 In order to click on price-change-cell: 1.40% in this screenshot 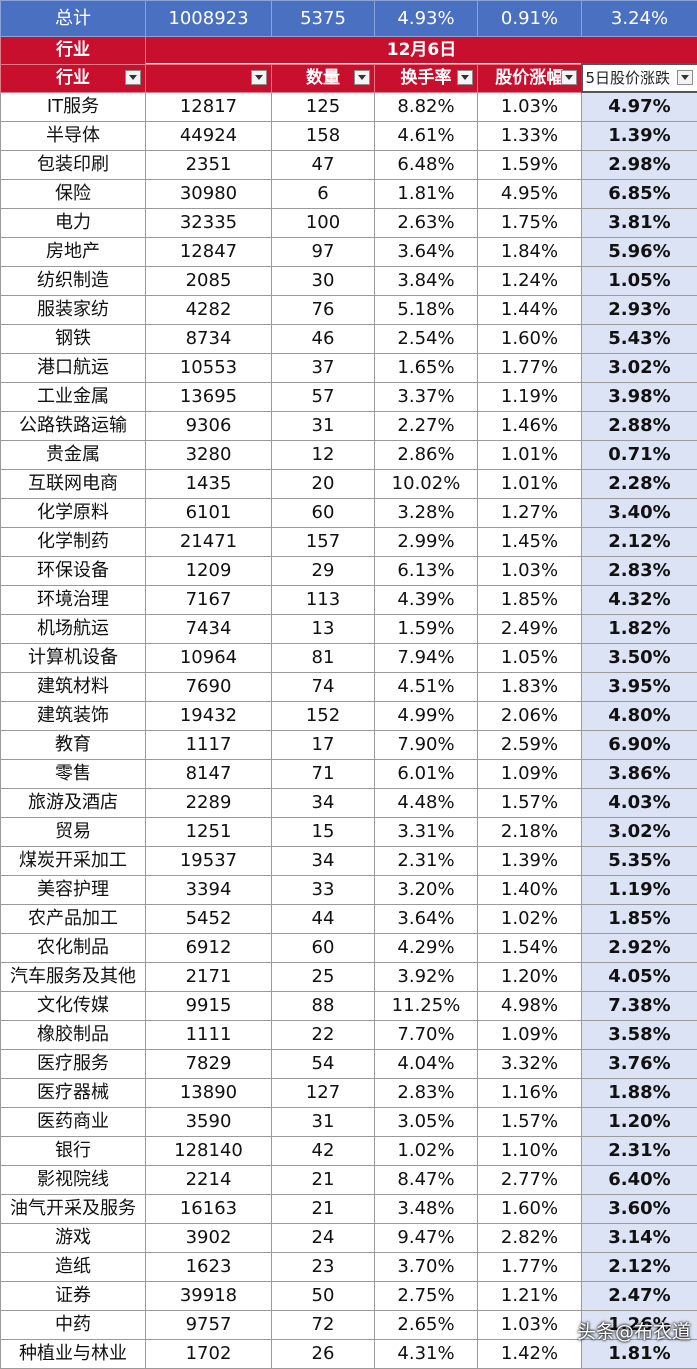, I will do `click(530, 890)`.